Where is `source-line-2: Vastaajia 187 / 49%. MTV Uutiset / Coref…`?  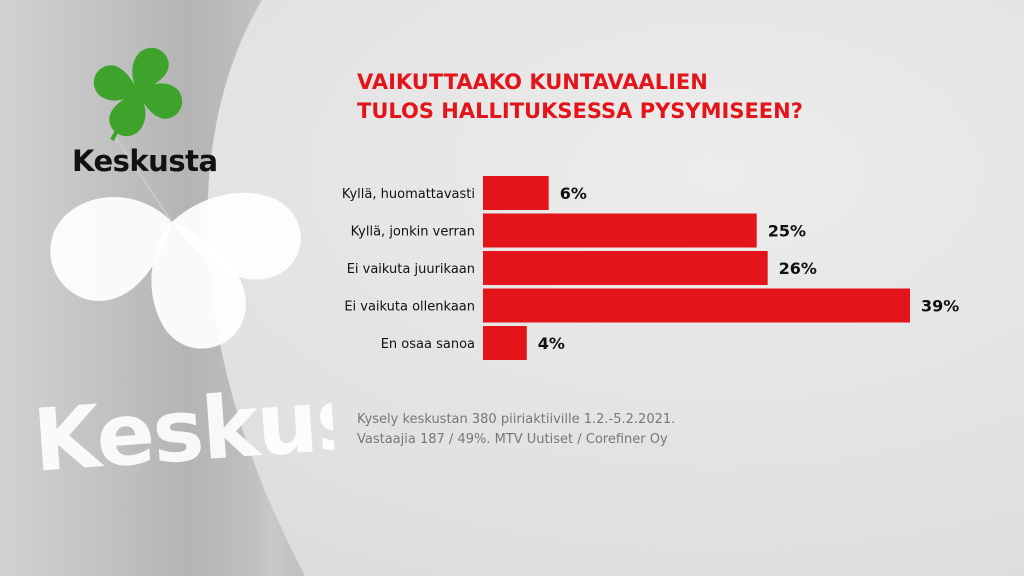 source-line-2: Vastaajia 187 / 49%. MTV Uutiset / Coref… is located at coordinates (512, 439).